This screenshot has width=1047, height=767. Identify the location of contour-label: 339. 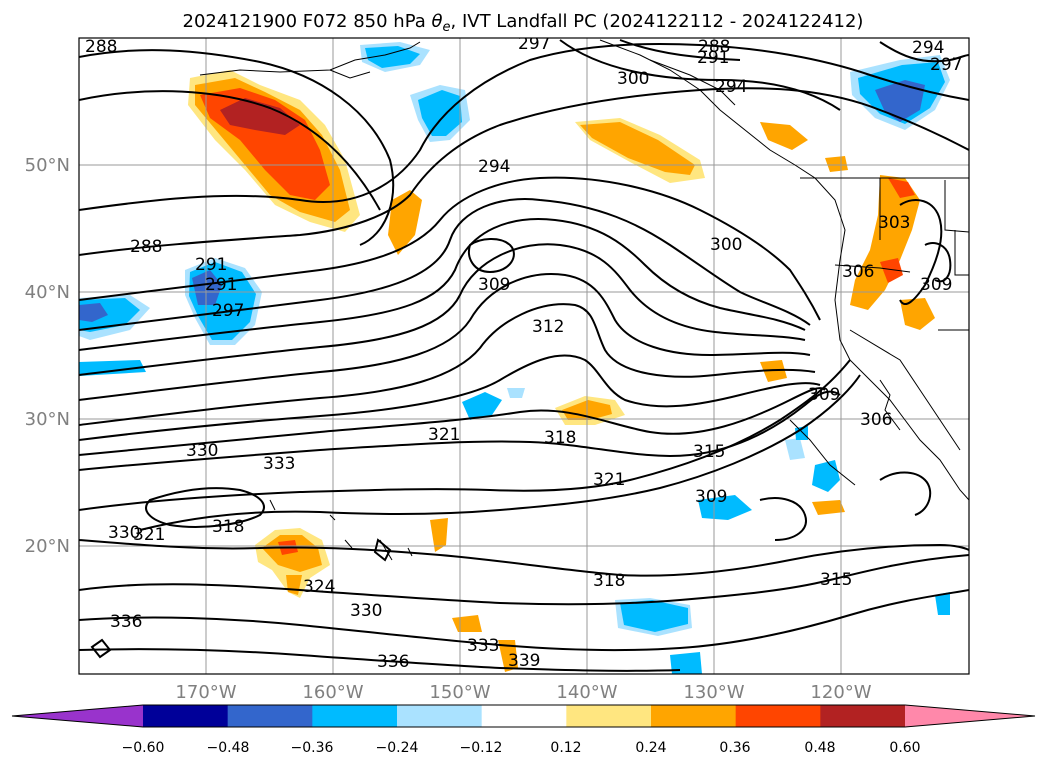
(524, 661).